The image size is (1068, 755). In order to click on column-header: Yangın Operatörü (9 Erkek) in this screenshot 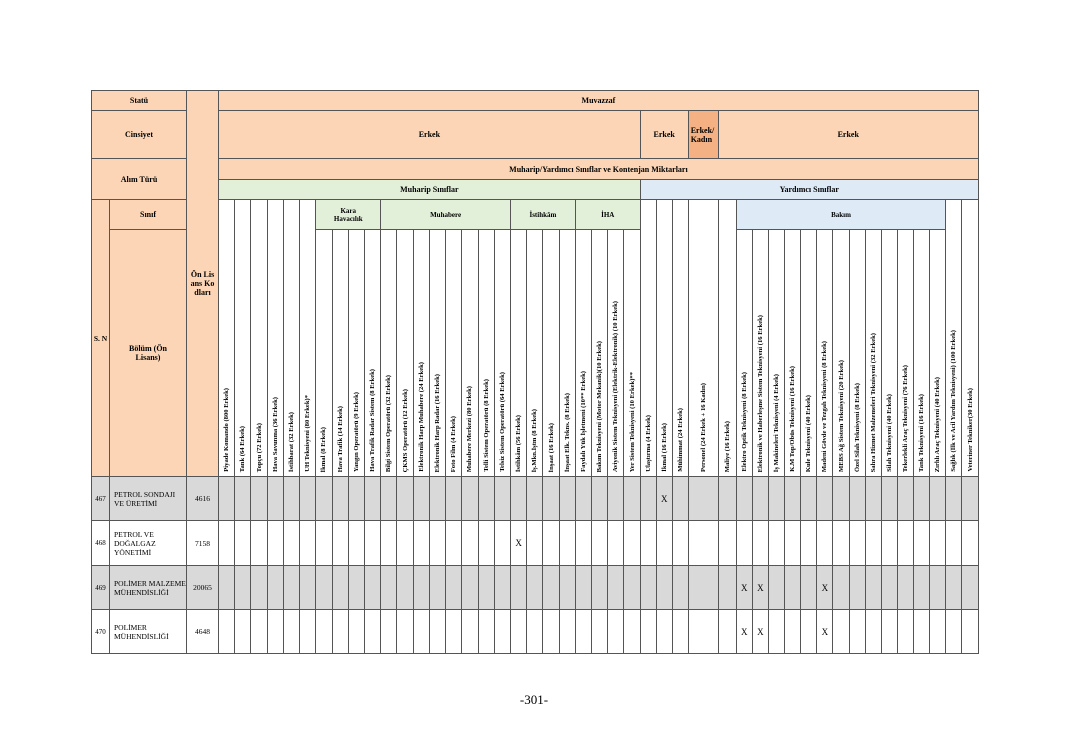, I will do `click(356, 353)`.